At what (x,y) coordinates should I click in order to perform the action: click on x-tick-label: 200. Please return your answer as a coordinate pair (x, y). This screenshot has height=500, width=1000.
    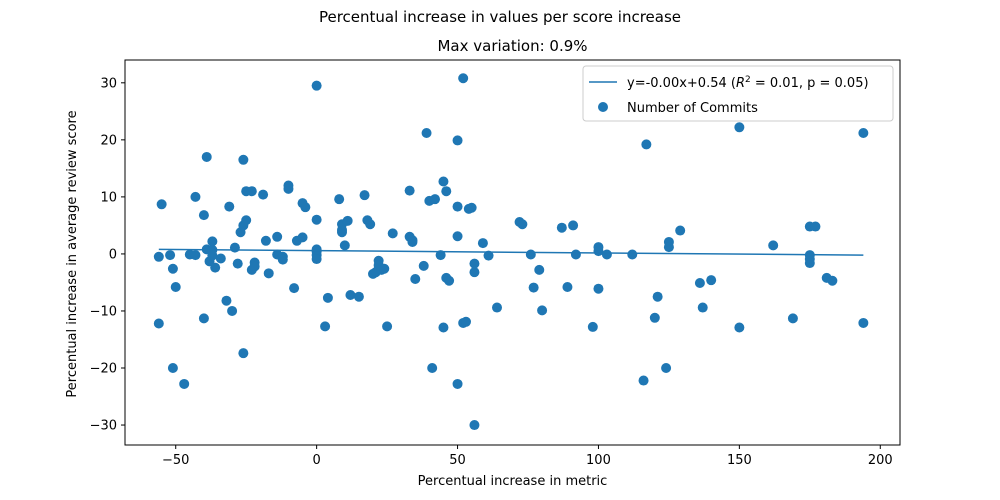
    Looking at the image, I should click on (880, 460).